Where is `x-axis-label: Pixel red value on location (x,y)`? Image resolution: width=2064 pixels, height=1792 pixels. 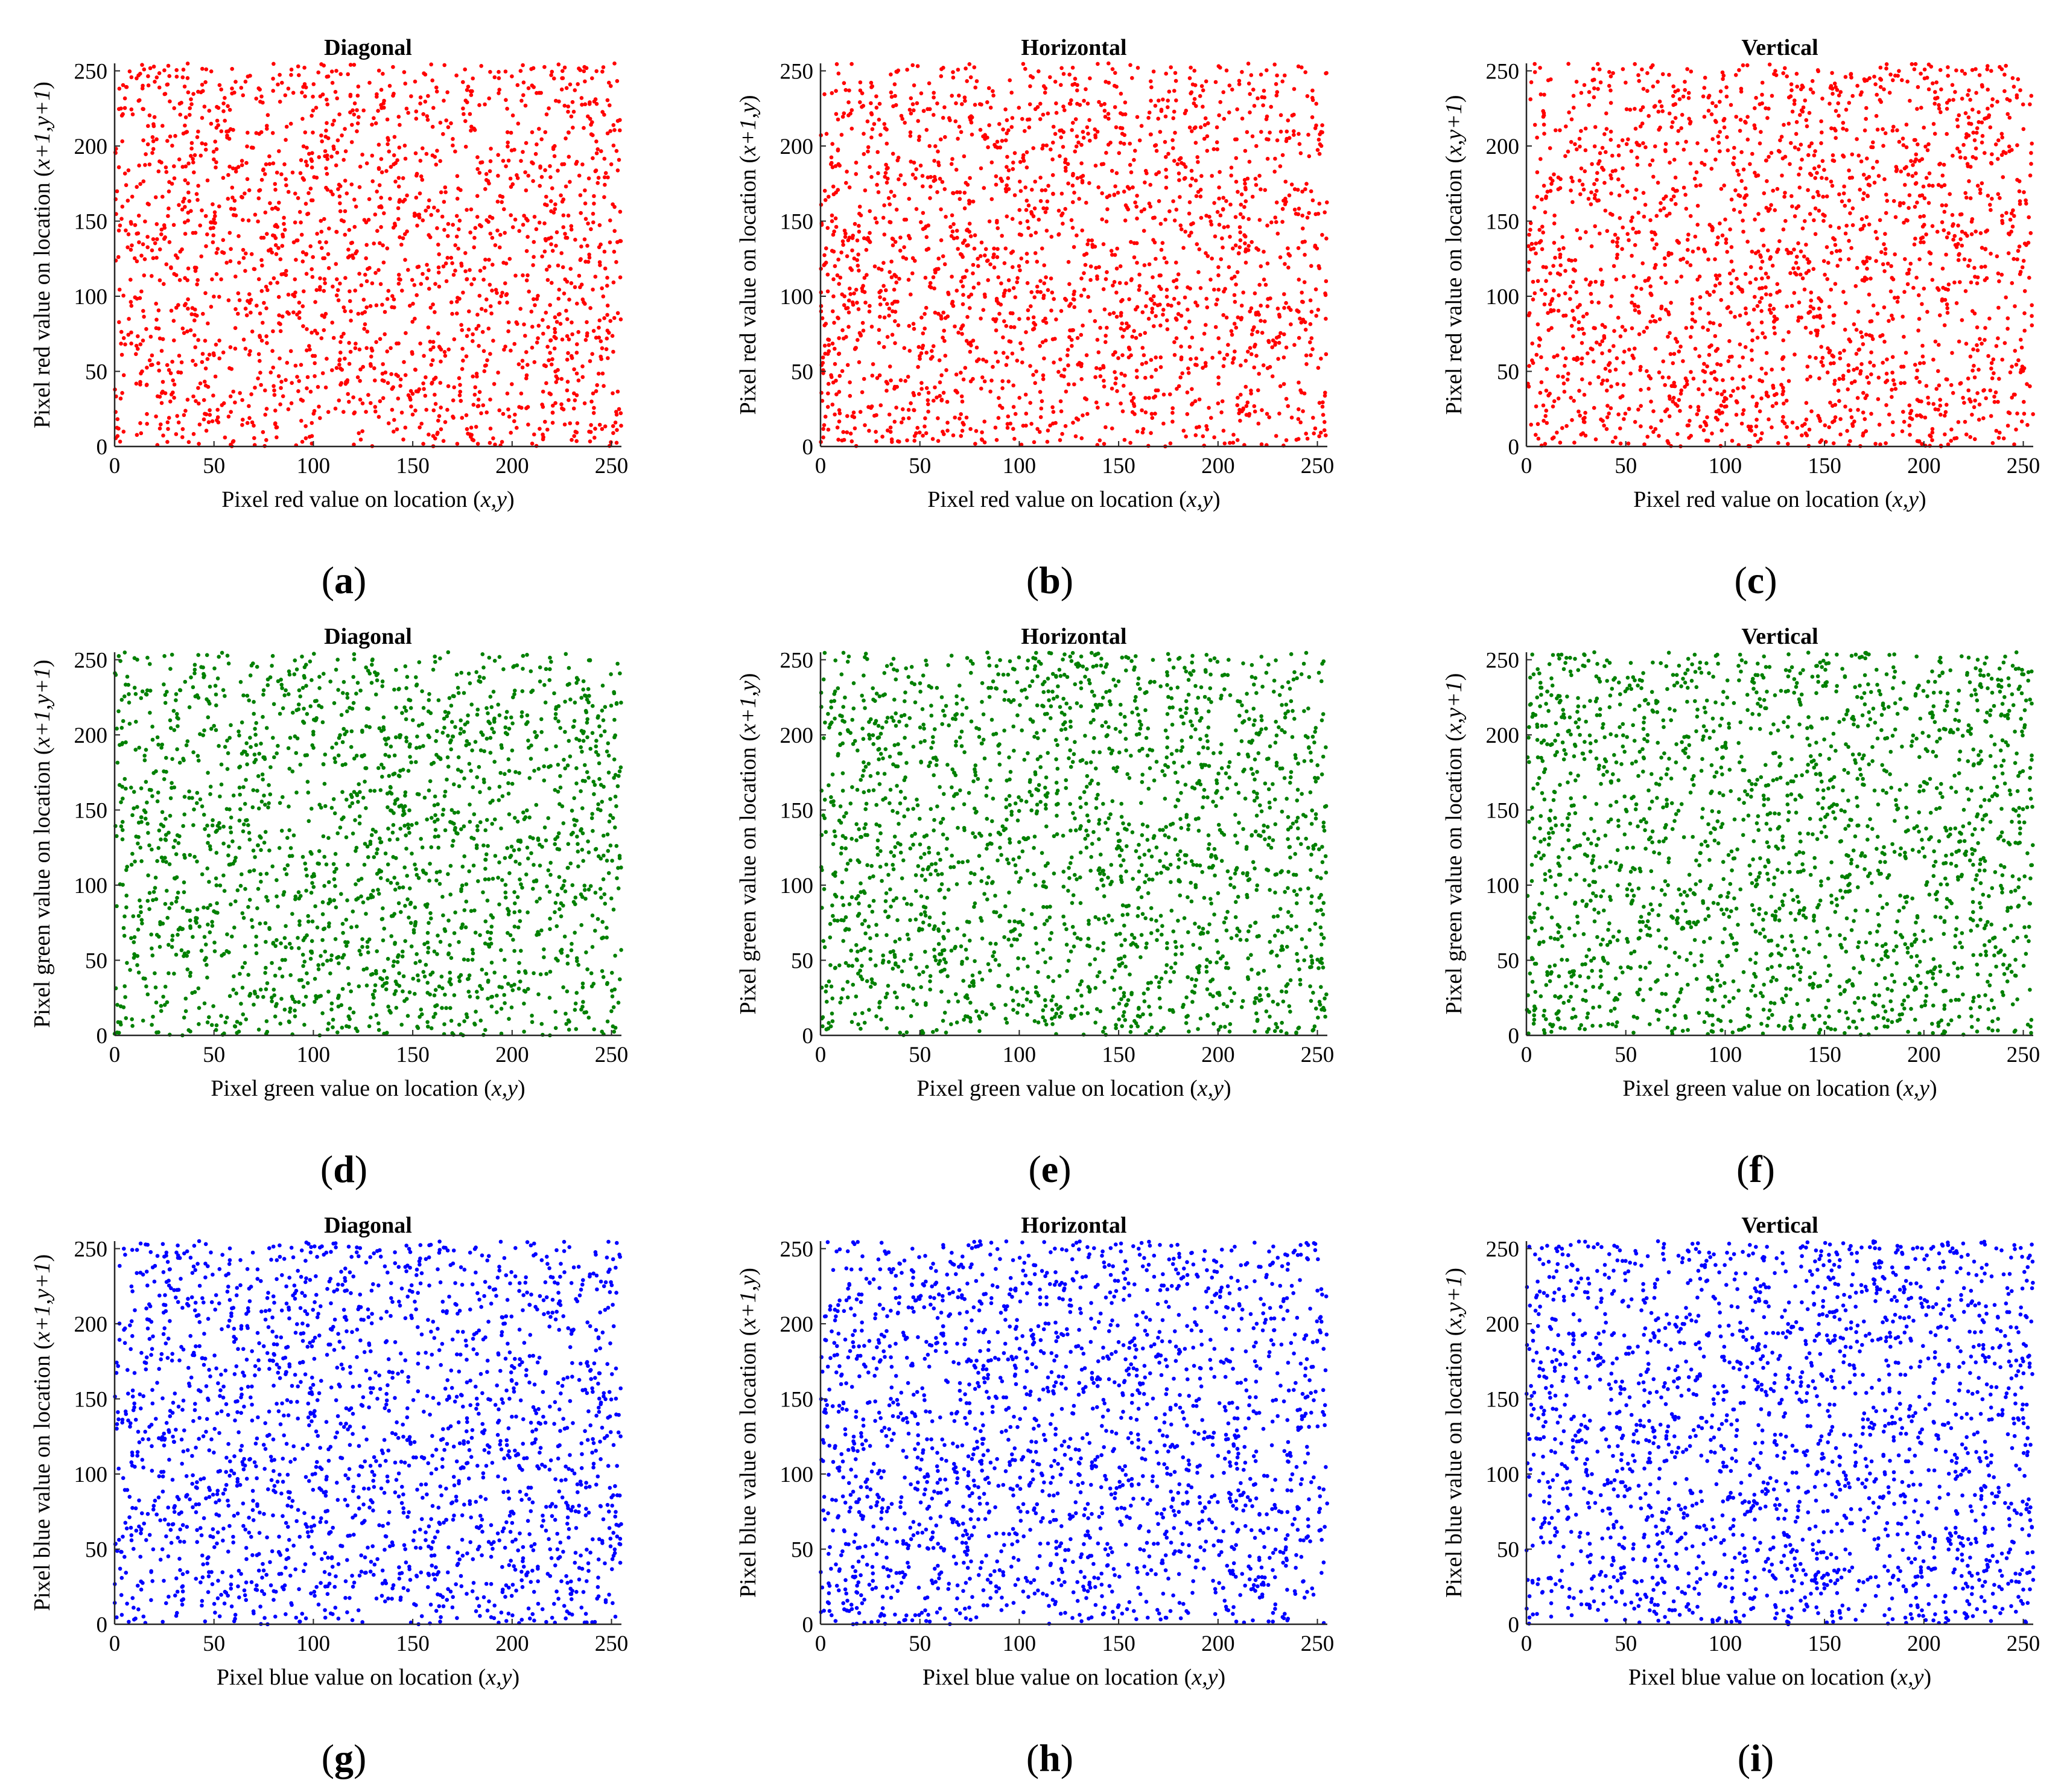 x-axis-label: Pixel red value on location (x,y) is located at coordinates (367, 499).